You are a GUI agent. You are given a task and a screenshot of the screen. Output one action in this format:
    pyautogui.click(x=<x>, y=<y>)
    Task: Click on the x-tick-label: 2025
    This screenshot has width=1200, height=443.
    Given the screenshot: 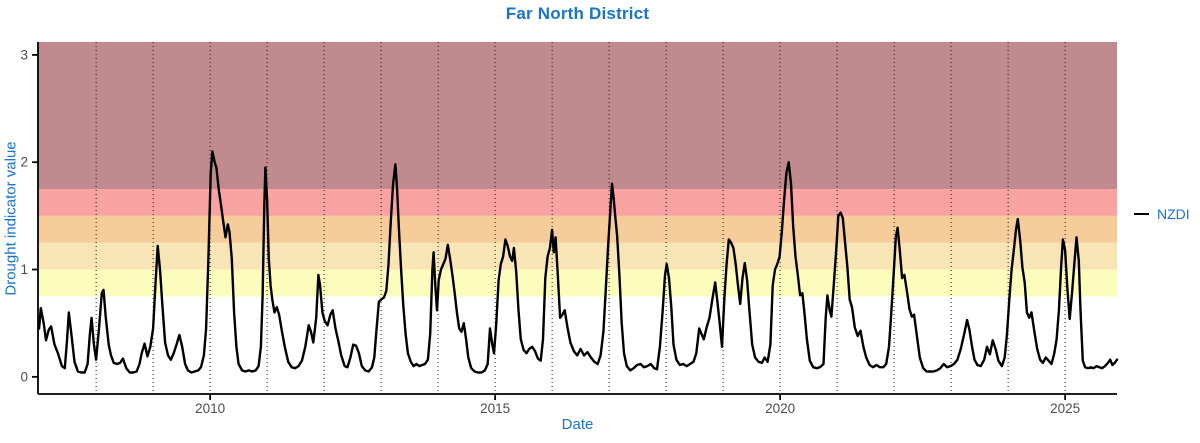 What is the action you would take?
    pyautogui.click(x=1065, y=408)
    